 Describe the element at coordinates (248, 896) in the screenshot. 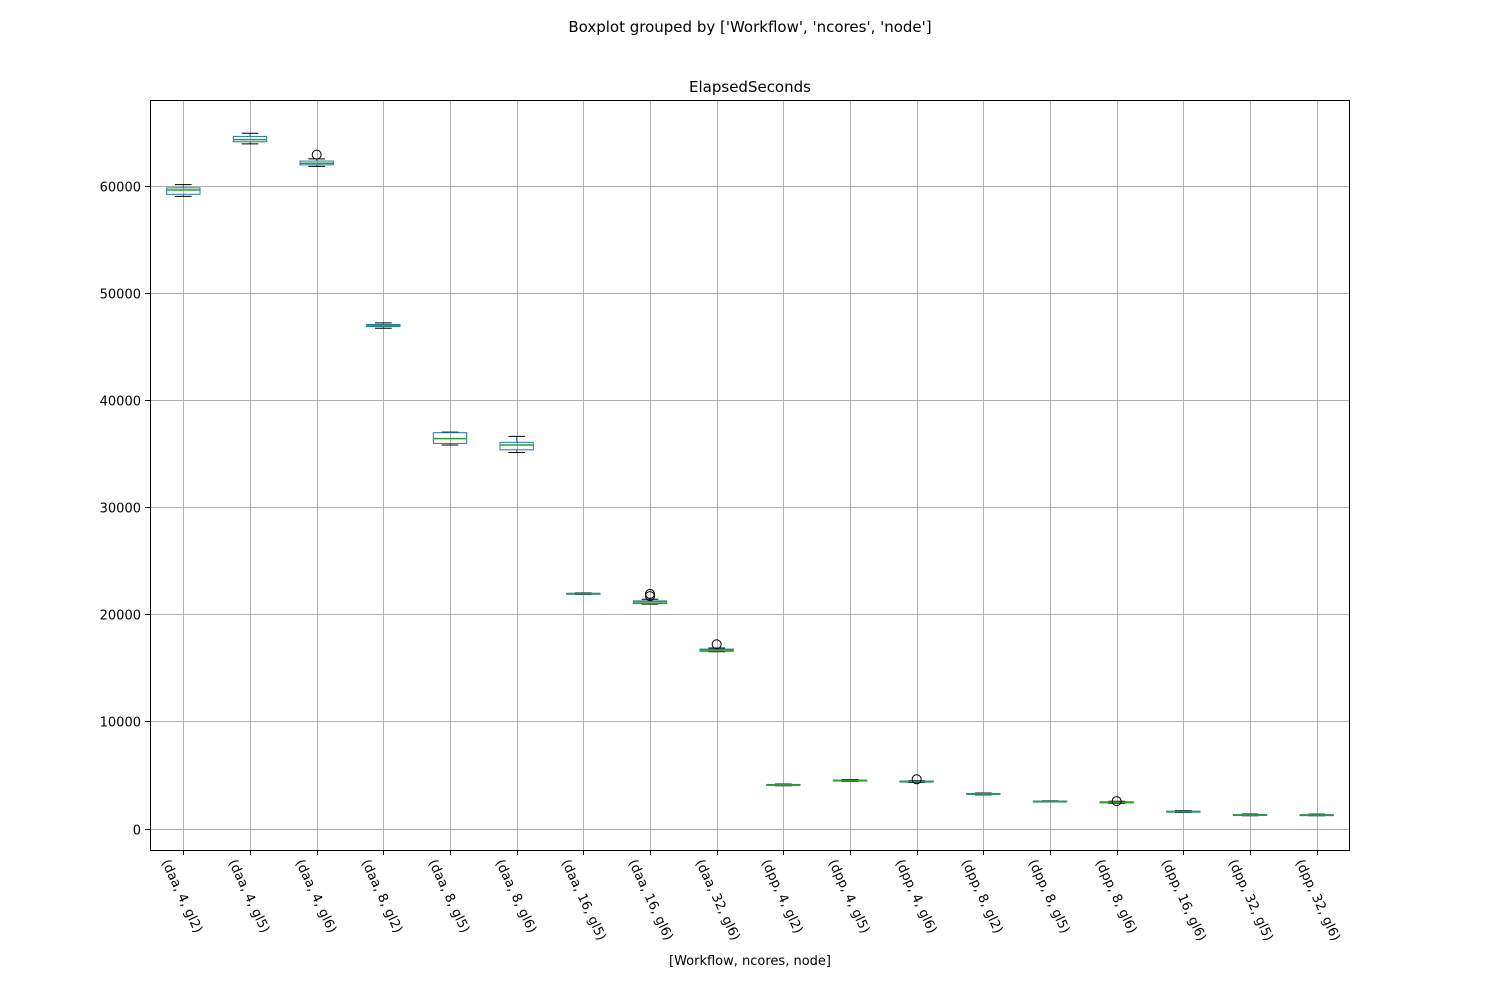

I see `x-tick-label: (daa, 4, gl5)` at that location.